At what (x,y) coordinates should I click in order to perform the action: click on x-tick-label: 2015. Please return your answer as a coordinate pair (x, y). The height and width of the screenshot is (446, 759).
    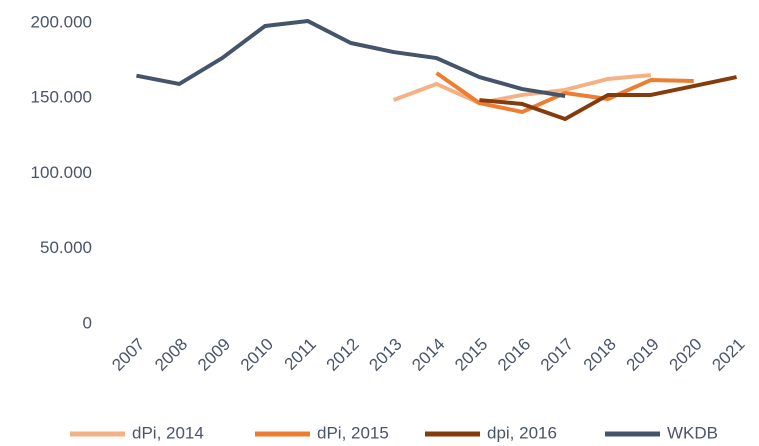
    Looking at the image, I should click on (471, 355).